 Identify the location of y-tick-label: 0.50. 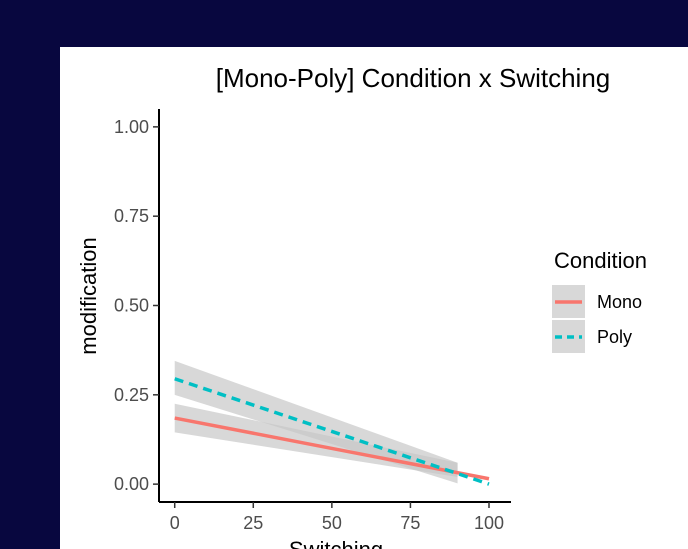
(131, 306).